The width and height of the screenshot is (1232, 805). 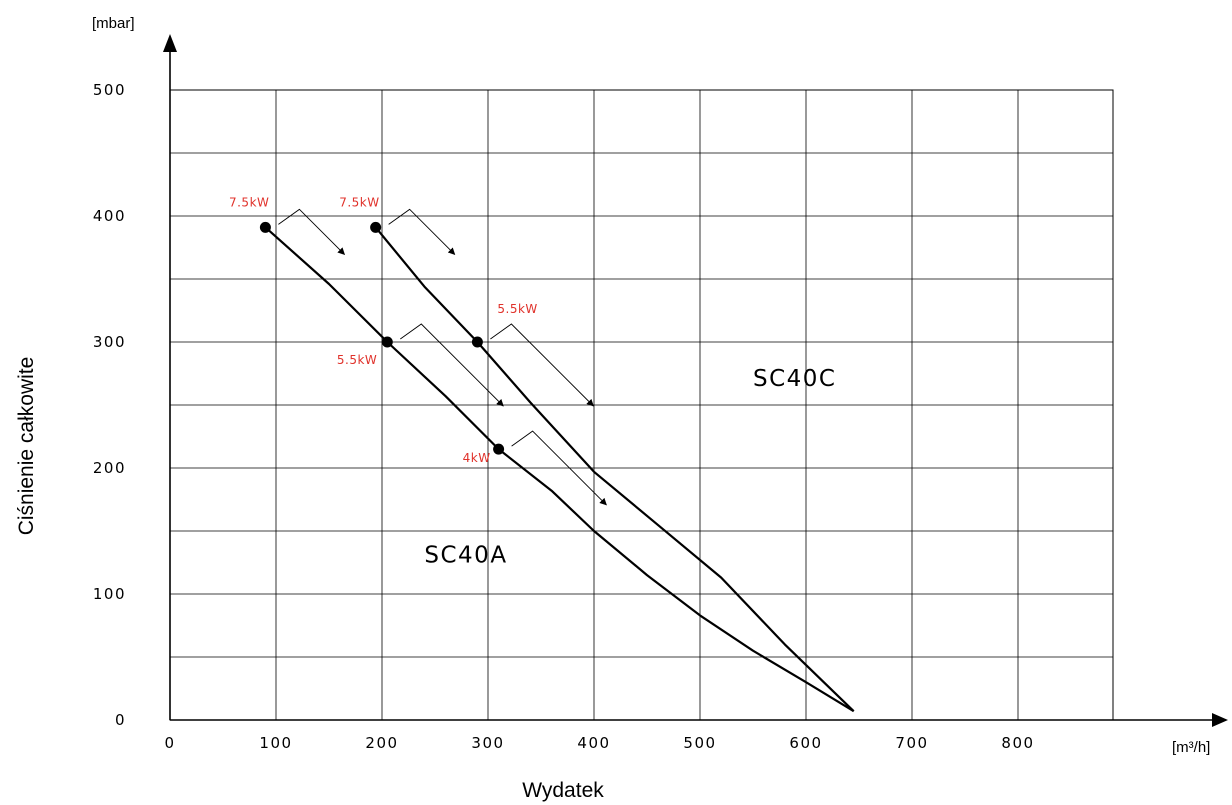 I want to click on x-tick-label: 200, so click(x=381, y=743).